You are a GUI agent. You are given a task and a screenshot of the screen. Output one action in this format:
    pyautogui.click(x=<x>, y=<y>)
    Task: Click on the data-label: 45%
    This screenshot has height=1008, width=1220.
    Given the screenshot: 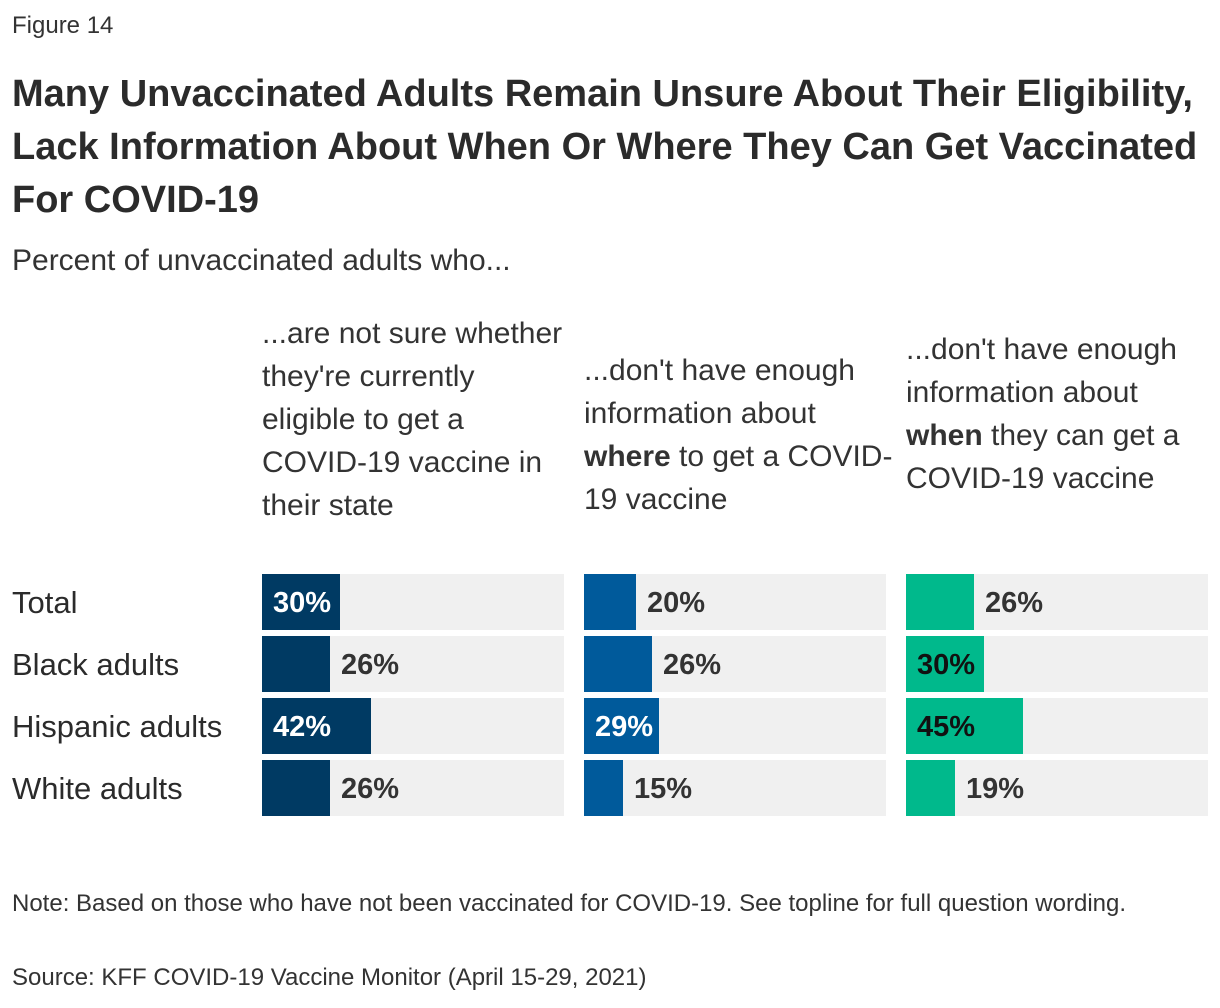 What is the action you would take?
    pyautogui.click(x=946, y=727)
    